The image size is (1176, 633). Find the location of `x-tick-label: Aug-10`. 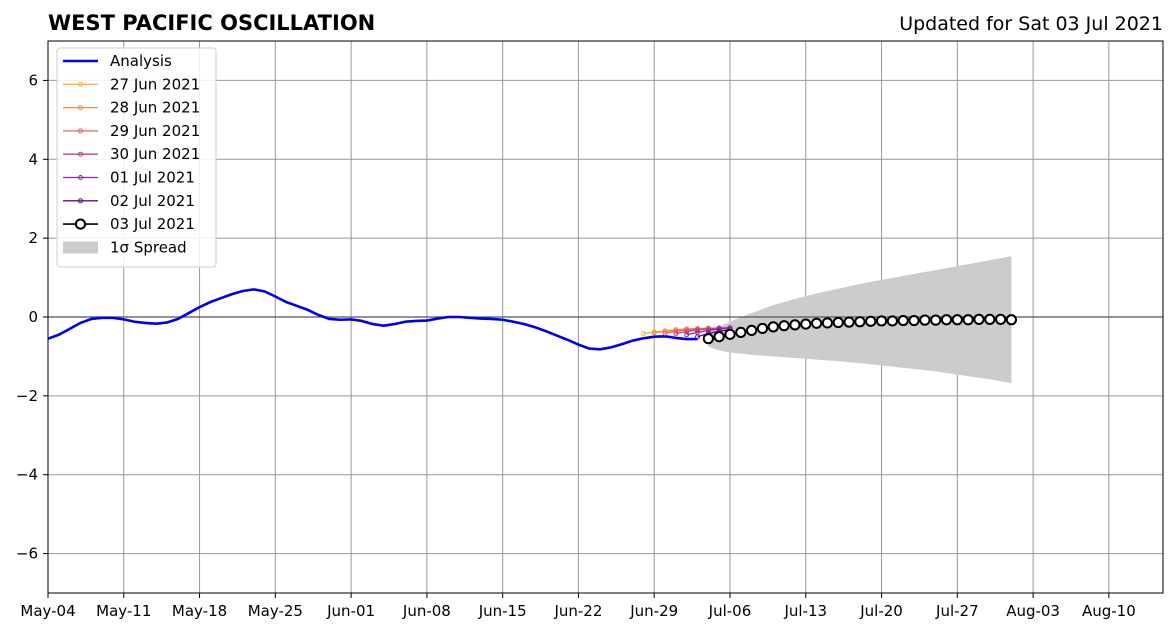

x-tick-label: Aug-10 is located at coordinates (1109, 611).